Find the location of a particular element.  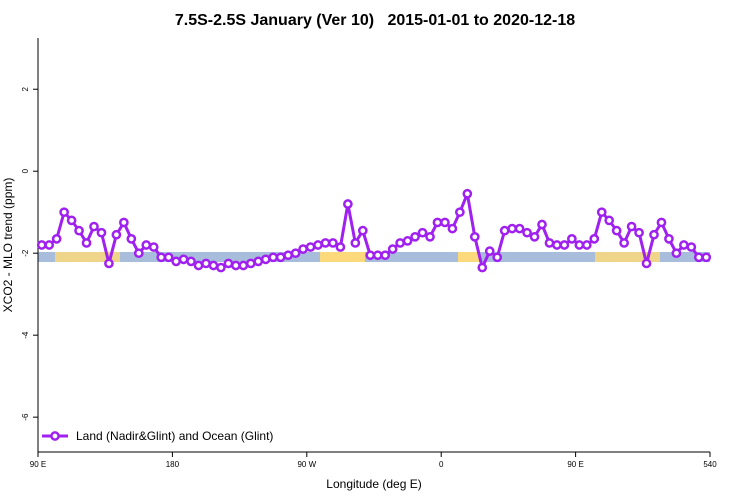

y-tick-label: 2 is located at coordinates (25, 88).